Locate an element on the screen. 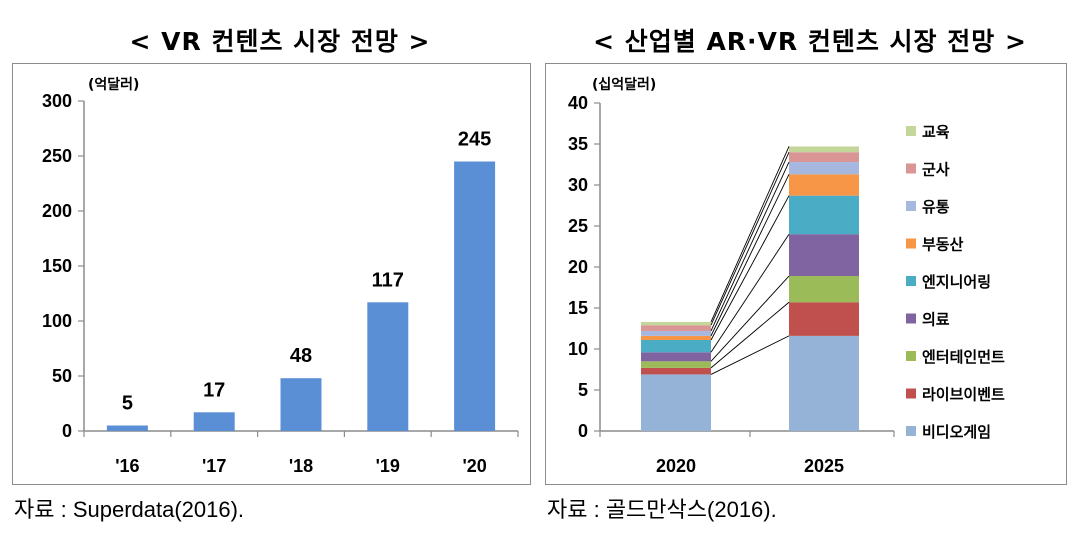  right-legend-label: 부동산 is located at coordinates (943, 245).